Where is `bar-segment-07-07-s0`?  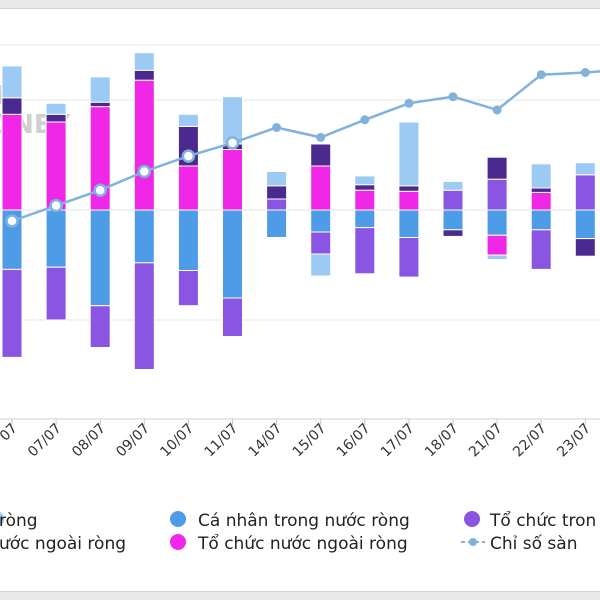
bar-segment-07-07-s0 is located at coordinates (56, 238).